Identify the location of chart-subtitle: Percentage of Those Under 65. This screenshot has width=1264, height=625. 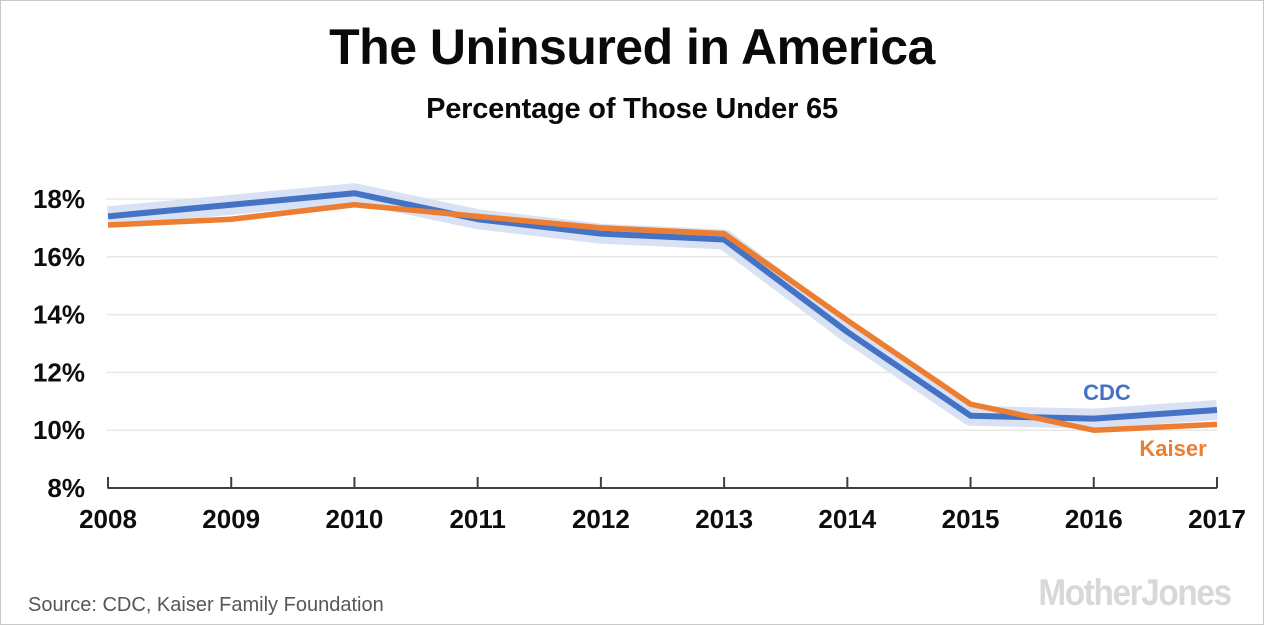
(632, 109).